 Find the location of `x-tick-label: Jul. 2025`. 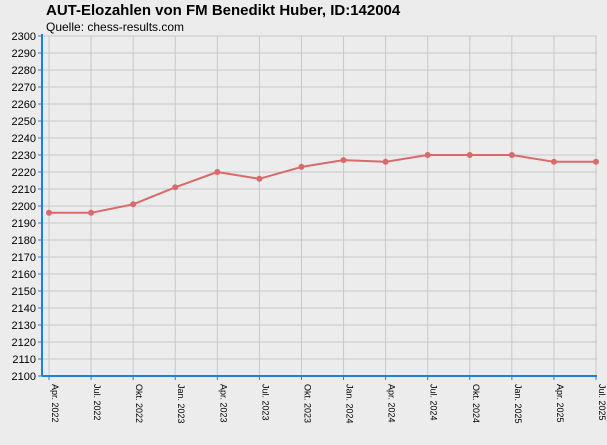

x-tick-label: Jul. 2025 is located at coordinates (602, 402).